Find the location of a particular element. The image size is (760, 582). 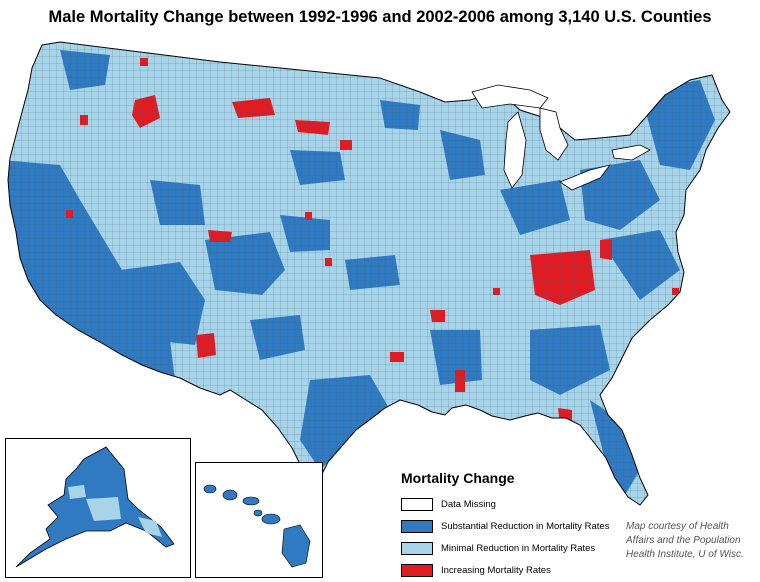

alaska-inset is located at coordinates (98, 508).